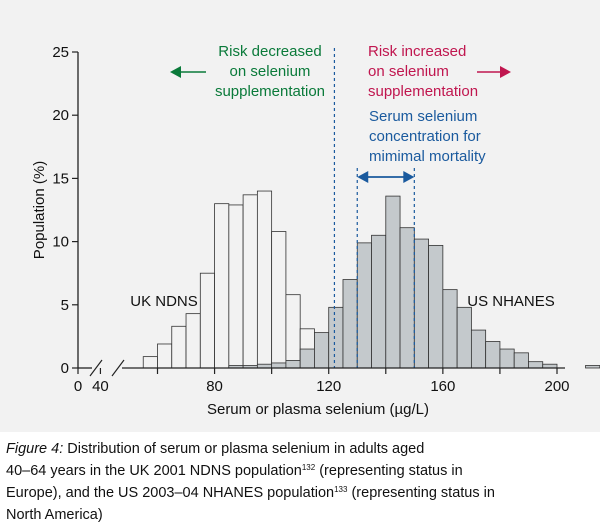 The width and height of the screenshot is (600, 531). Describe the element at coordinates (60, 242) in the screenshot. I see `y-tick-label-10: 10` at that location.